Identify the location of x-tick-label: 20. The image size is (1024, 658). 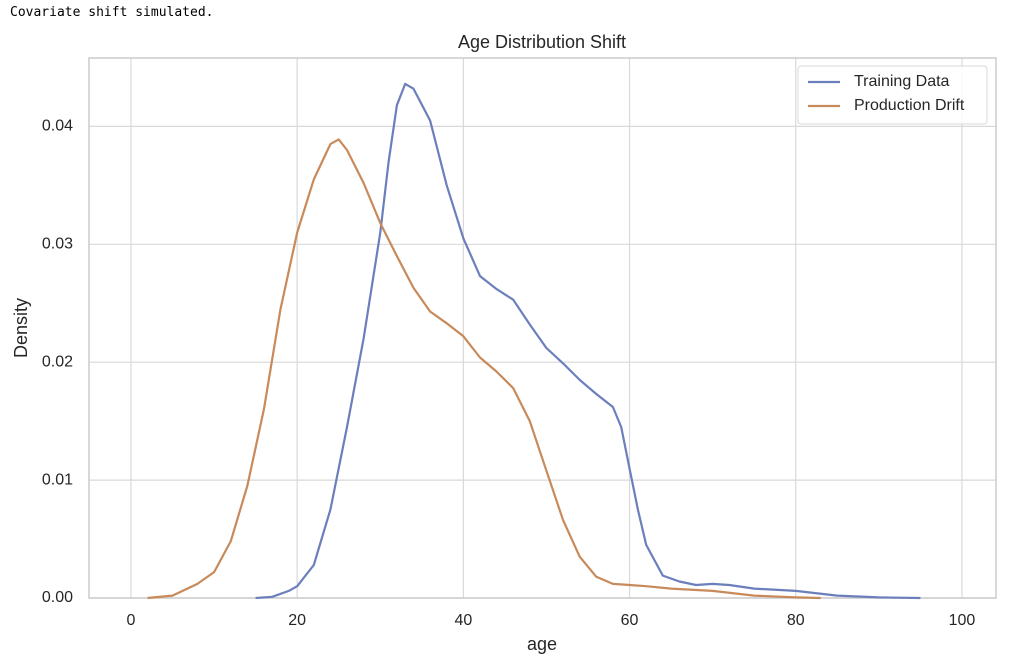
(297, 620).